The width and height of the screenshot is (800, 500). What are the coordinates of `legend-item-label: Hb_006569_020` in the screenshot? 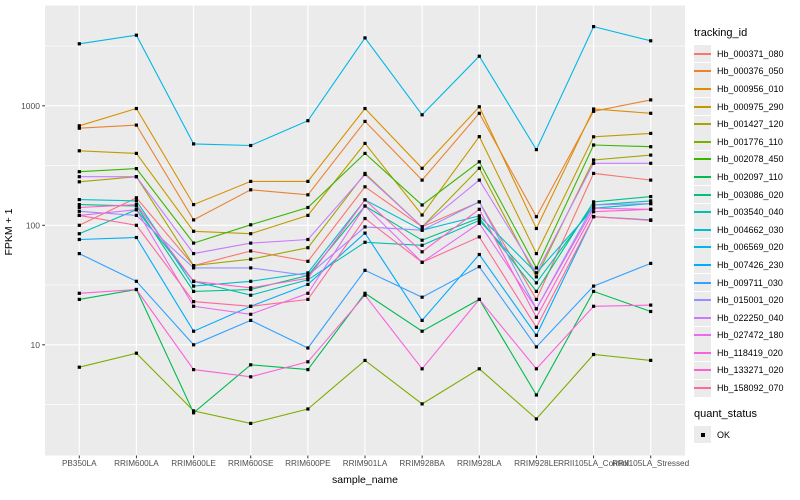 It's located at (750, 247).